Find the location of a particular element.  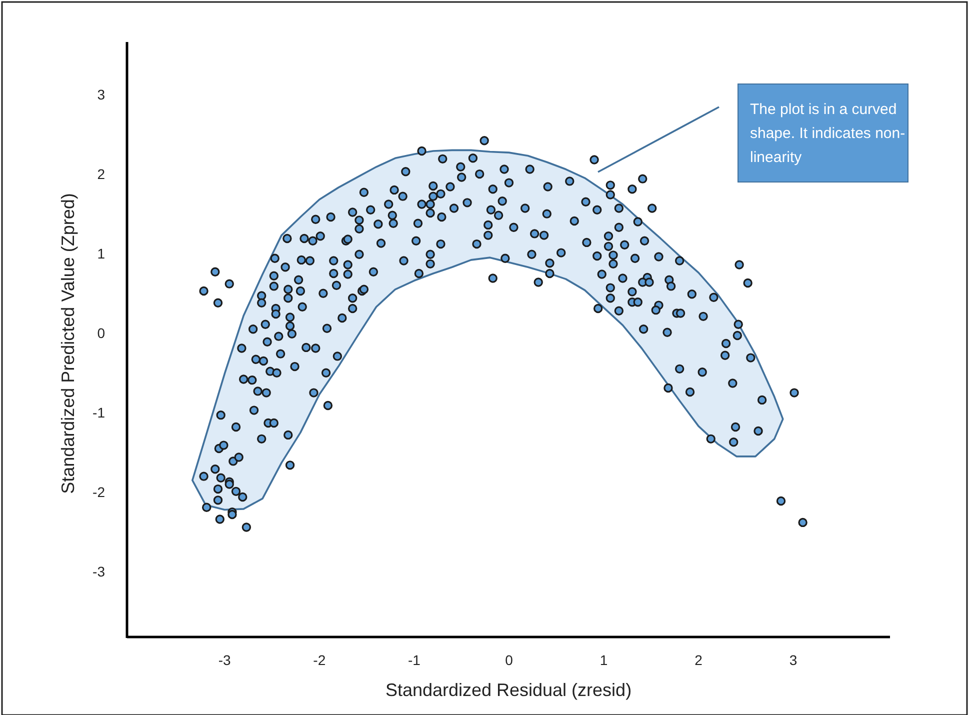

y-tick-label: -3 is located at coordinates (99, 572).